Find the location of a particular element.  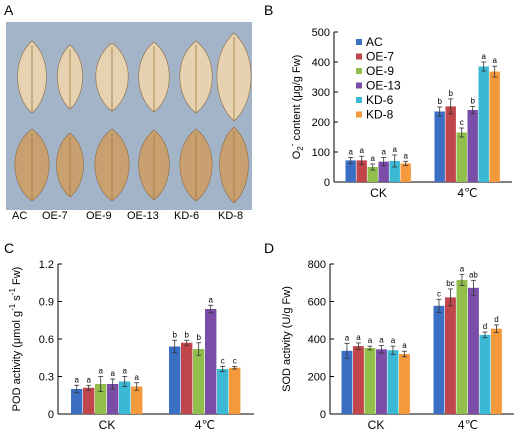

y-tick-label: 400 is located at coordinates (317, 340).